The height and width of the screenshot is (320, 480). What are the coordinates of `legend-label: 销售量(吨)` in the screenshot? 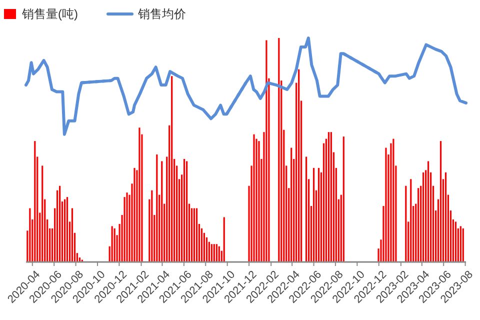 It's located at (49, 14).